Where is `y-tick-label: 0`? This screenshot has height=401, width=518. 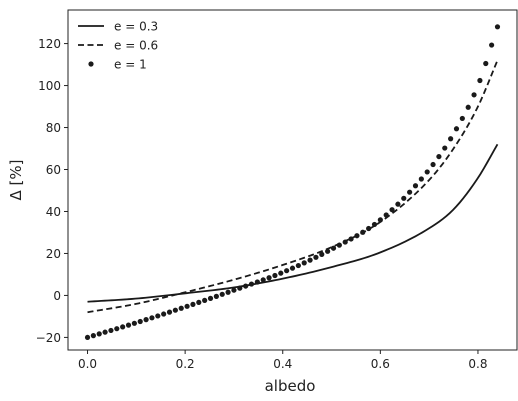 y-tick-label: 0 is located at coordinates (57, 296).